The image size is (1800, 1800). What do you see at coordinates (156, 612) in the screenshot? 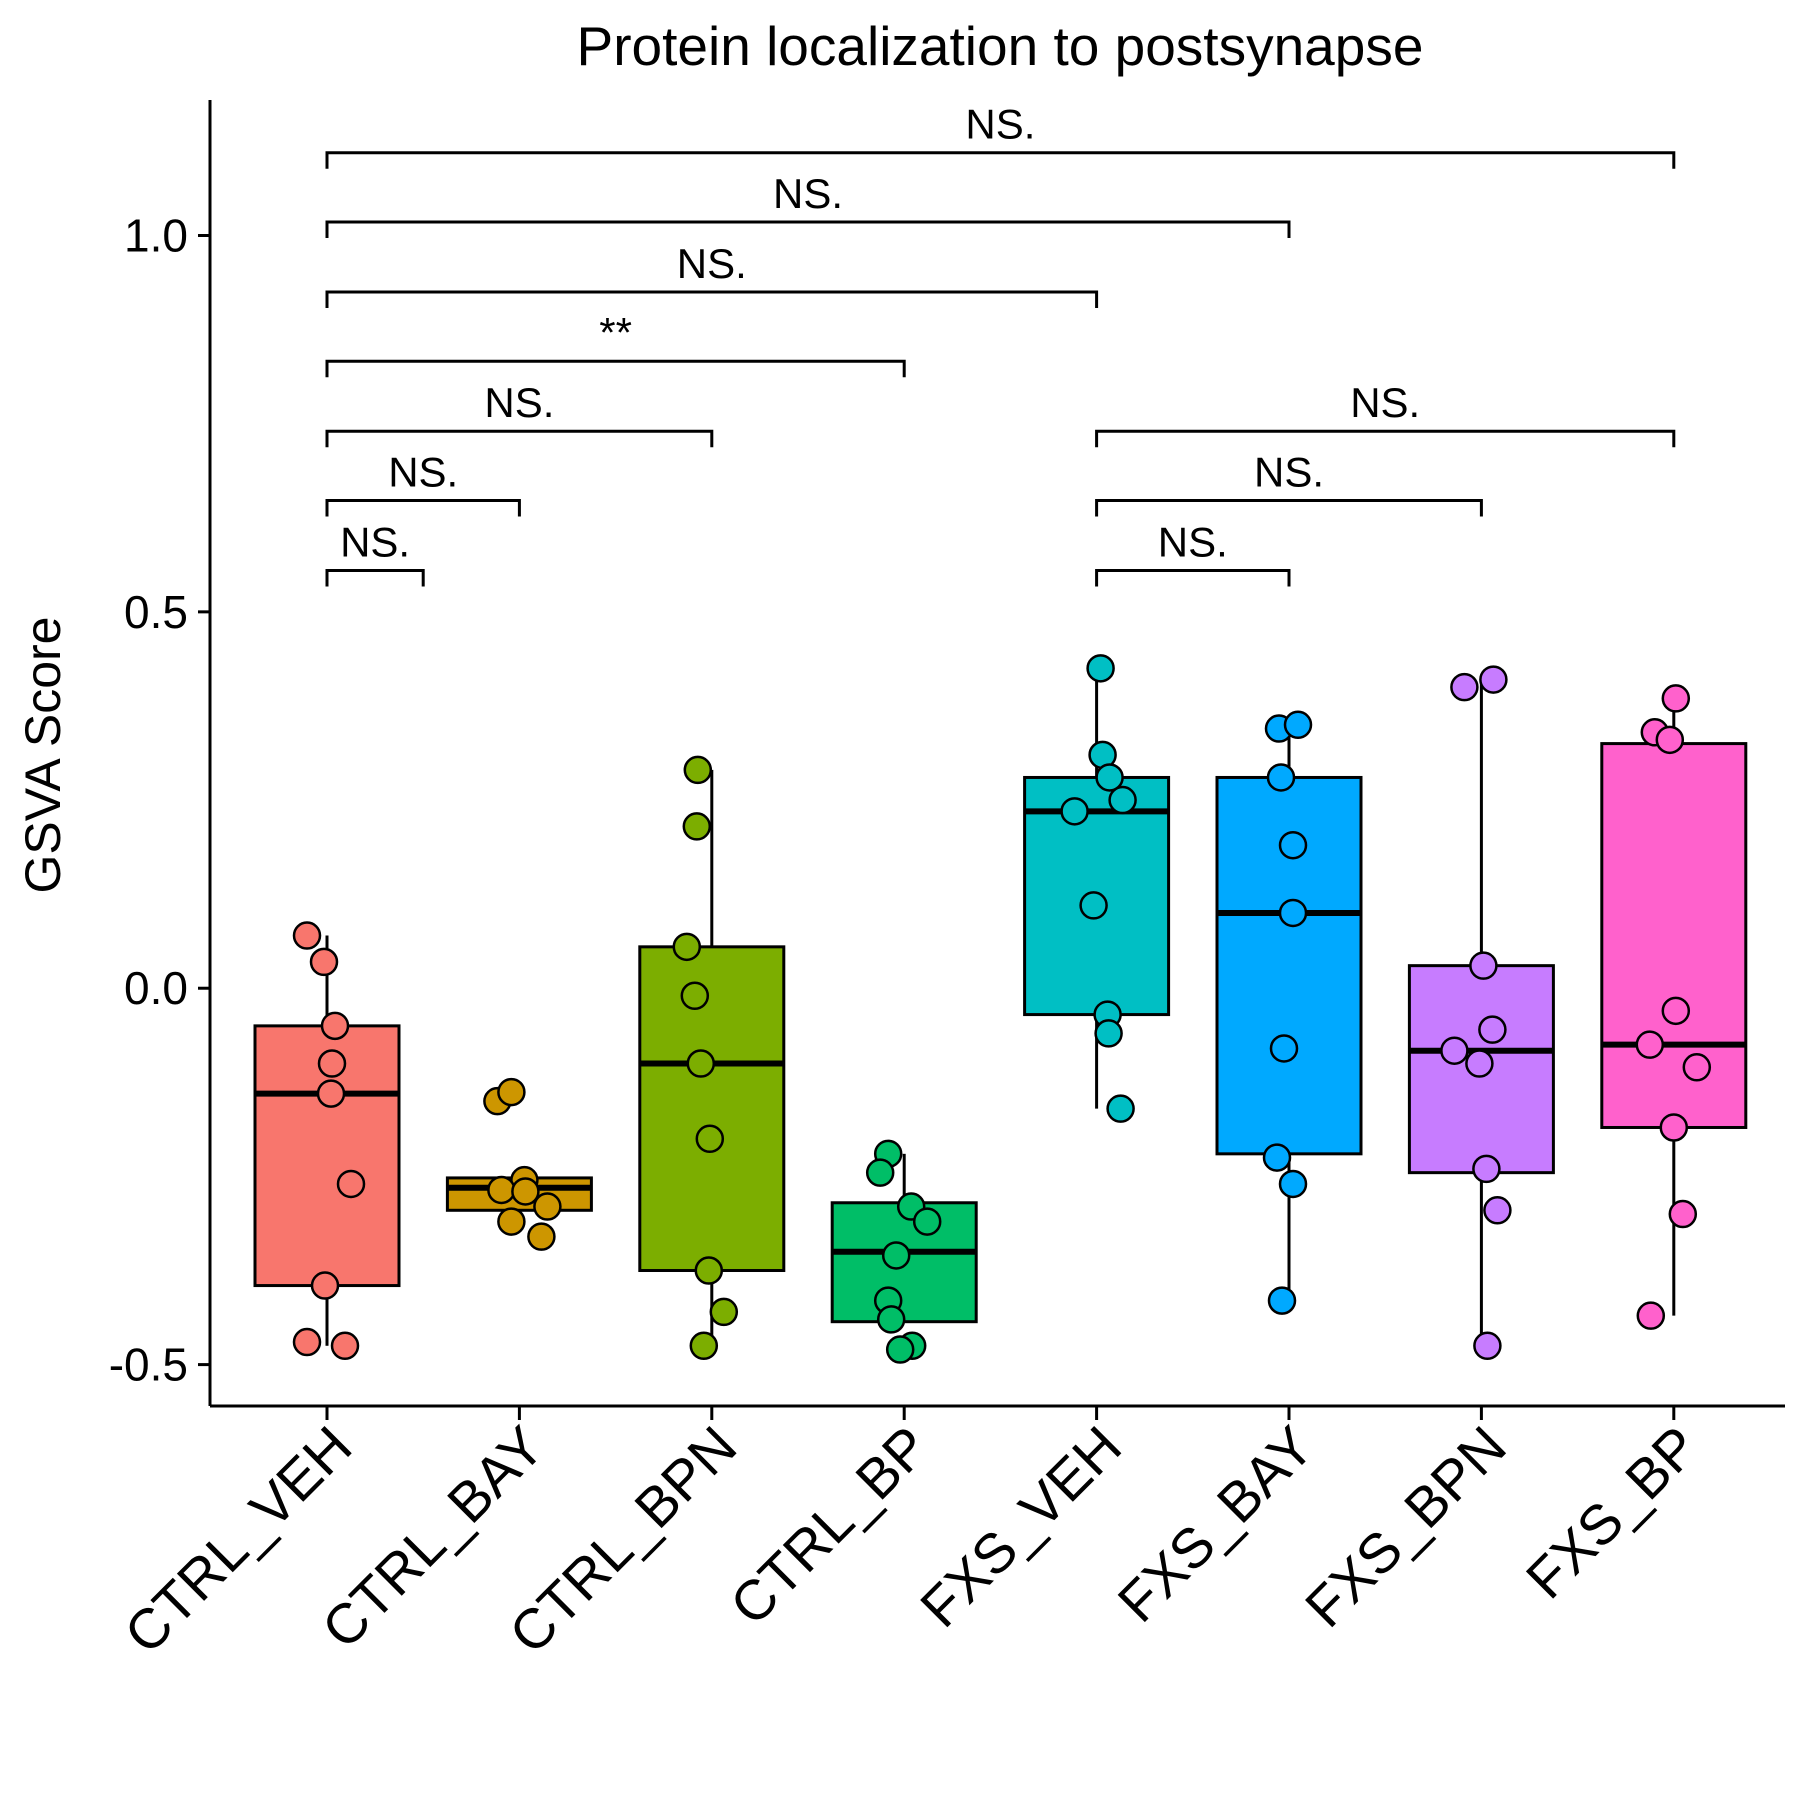
I see `y-tick-label: 0.5` at bounding box center [156, 612].